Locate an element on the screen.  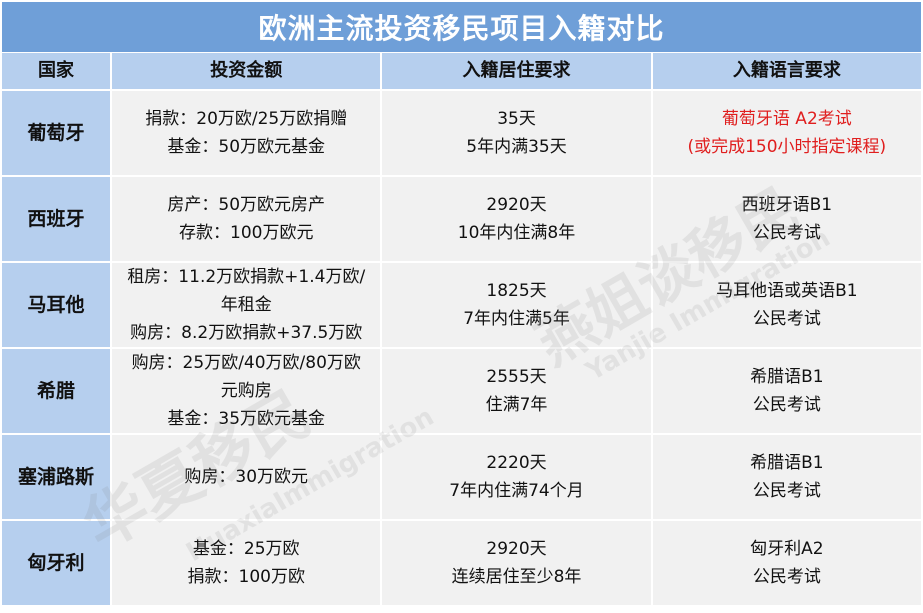
investment-cell-line: 存款：100万欧元 is located at coordinates (246, 233).